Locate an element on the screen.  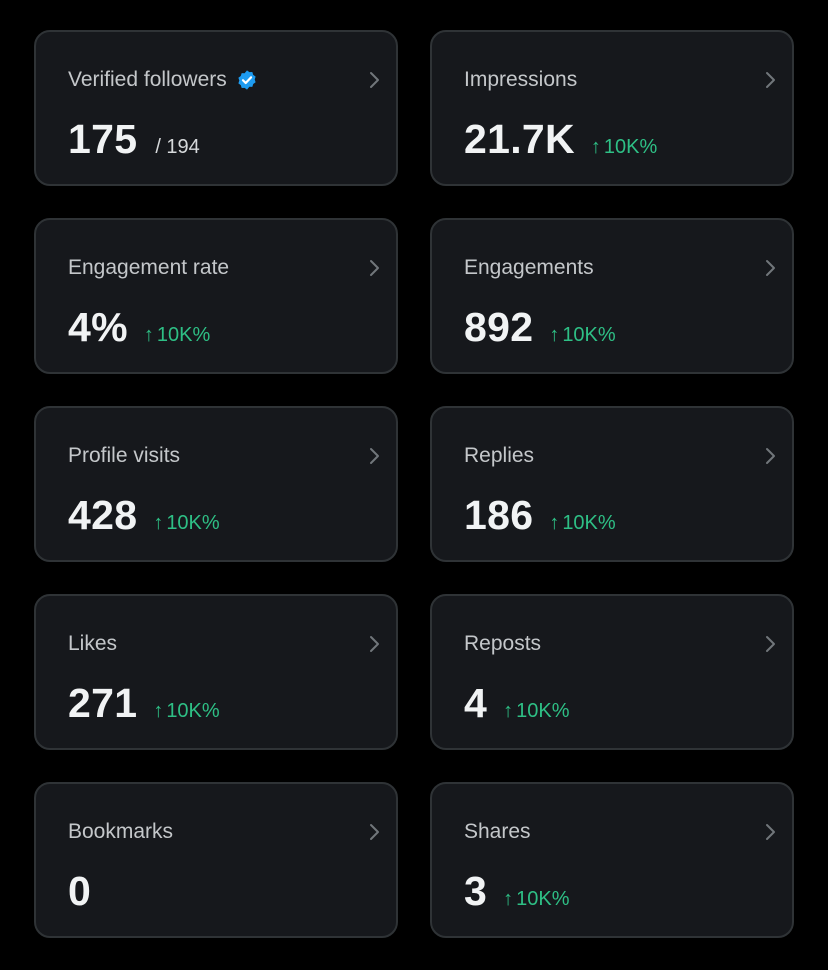
card-label: Replies is located at coordinates (499, 456).